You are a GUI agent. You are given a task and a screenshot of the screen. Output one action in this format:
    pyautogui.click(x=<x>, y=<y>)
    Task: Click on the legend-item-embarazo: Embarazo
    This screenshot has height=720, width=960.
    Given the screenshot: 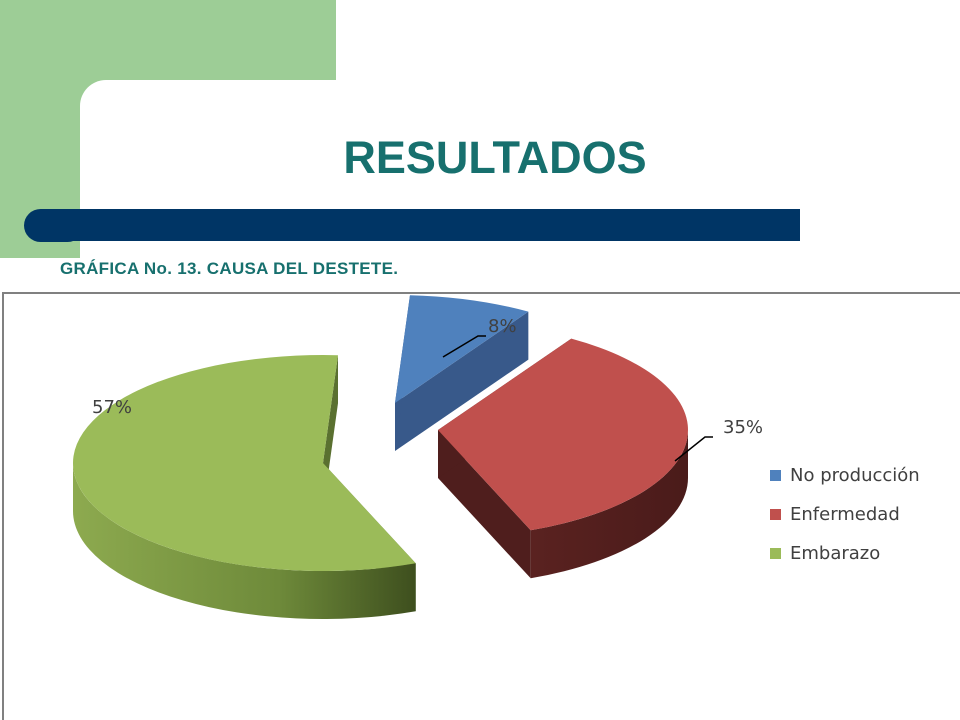 What is the action you would take?
    pyautogui.click(x=845, y=553)
    